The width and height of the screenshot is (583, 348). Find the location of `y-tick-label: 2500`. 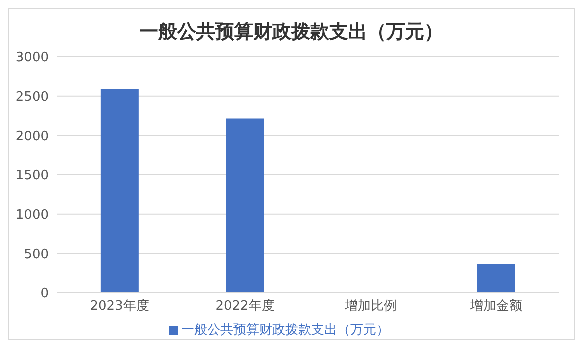

y-tick-label: 2500 is located at coordinates (32, 97).